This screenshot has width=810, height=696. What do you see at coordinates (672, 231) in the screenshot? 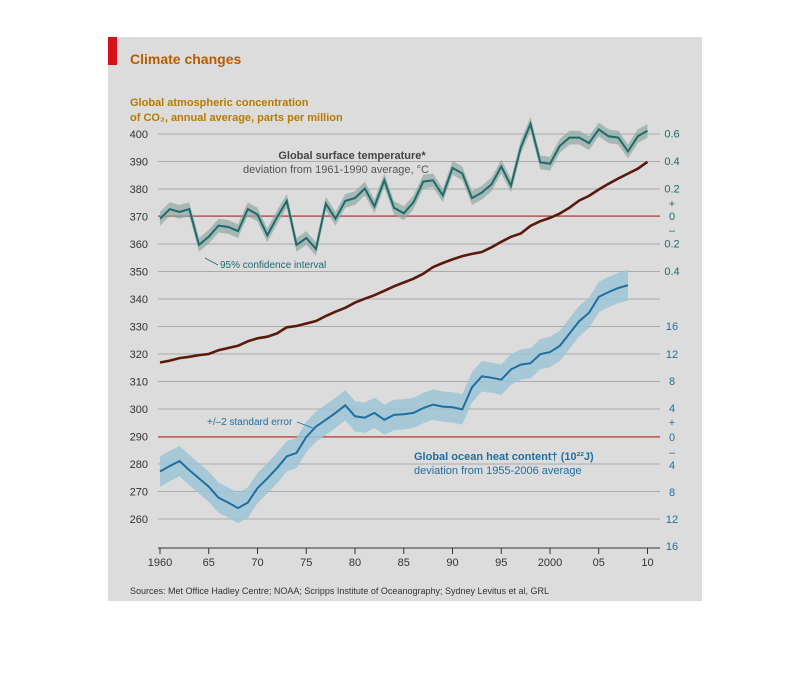
I see `right-tick-label-temperature: –` at bounding box center [672, 231].